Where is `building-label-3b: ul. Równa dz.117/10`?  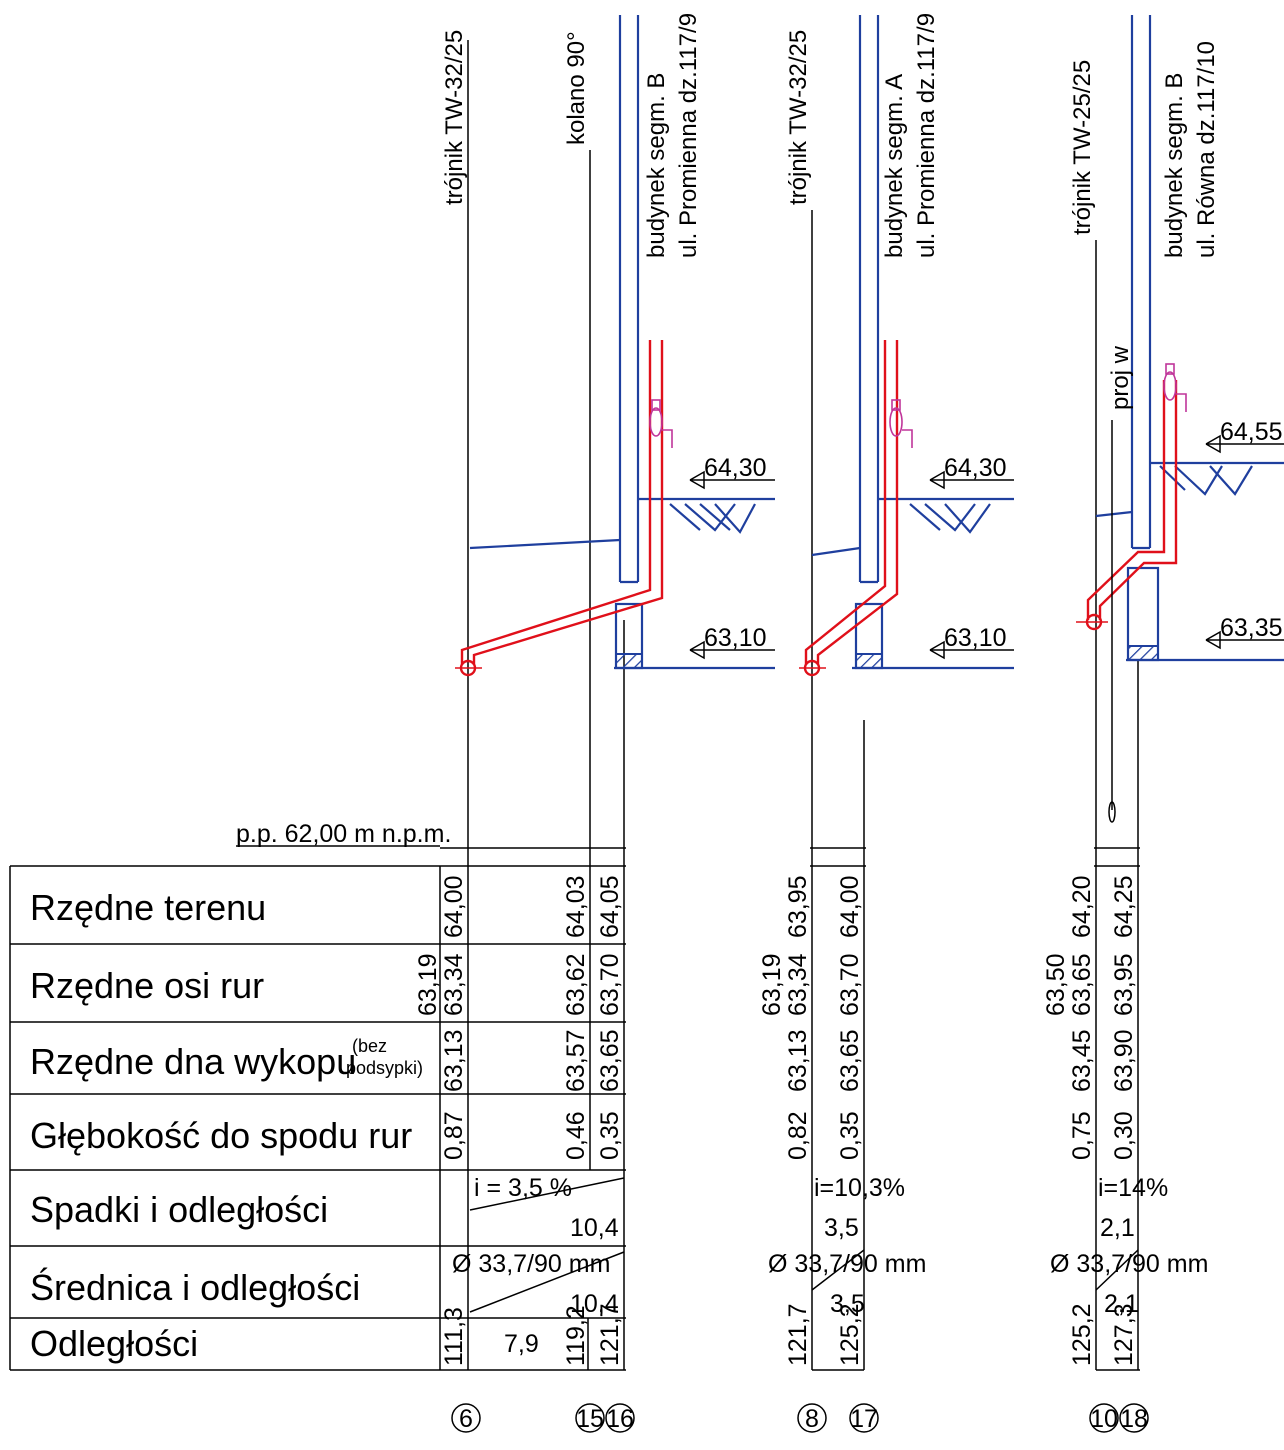
building-label-3b: ul. Równa dz.117/10 is located at coordinates (1206, 149).